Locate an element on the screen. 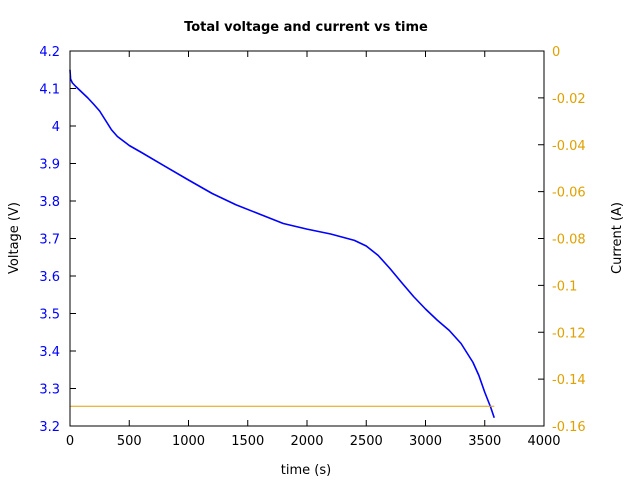  y-tick-label: 3.6 is located at coordinates (49, 277).